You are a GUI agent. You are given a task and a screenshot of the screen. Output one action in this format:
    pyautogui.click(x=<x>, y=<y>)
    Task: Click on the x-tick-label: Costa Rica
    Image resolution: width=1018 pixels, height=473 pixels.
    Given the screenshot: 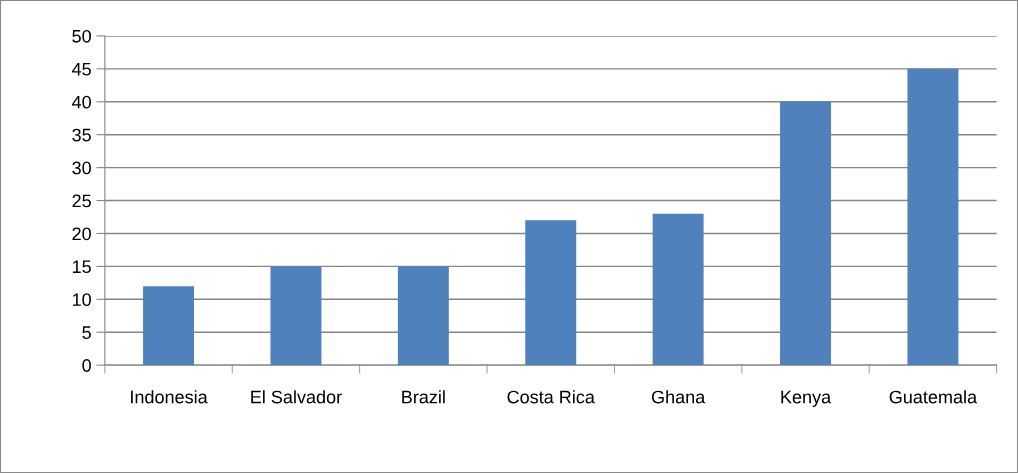 What is the action you would take?
    pyautogui.click(x=551, y=397)
    